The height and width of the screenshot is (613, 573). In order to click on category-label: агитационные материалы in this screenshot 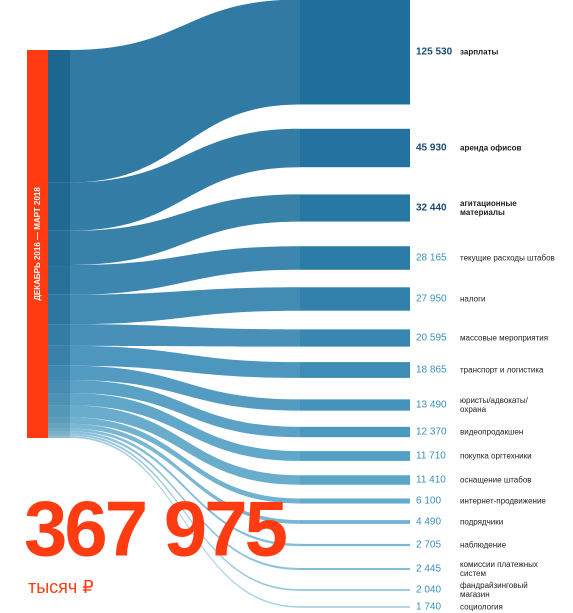, I will do `click(488, 208)`.